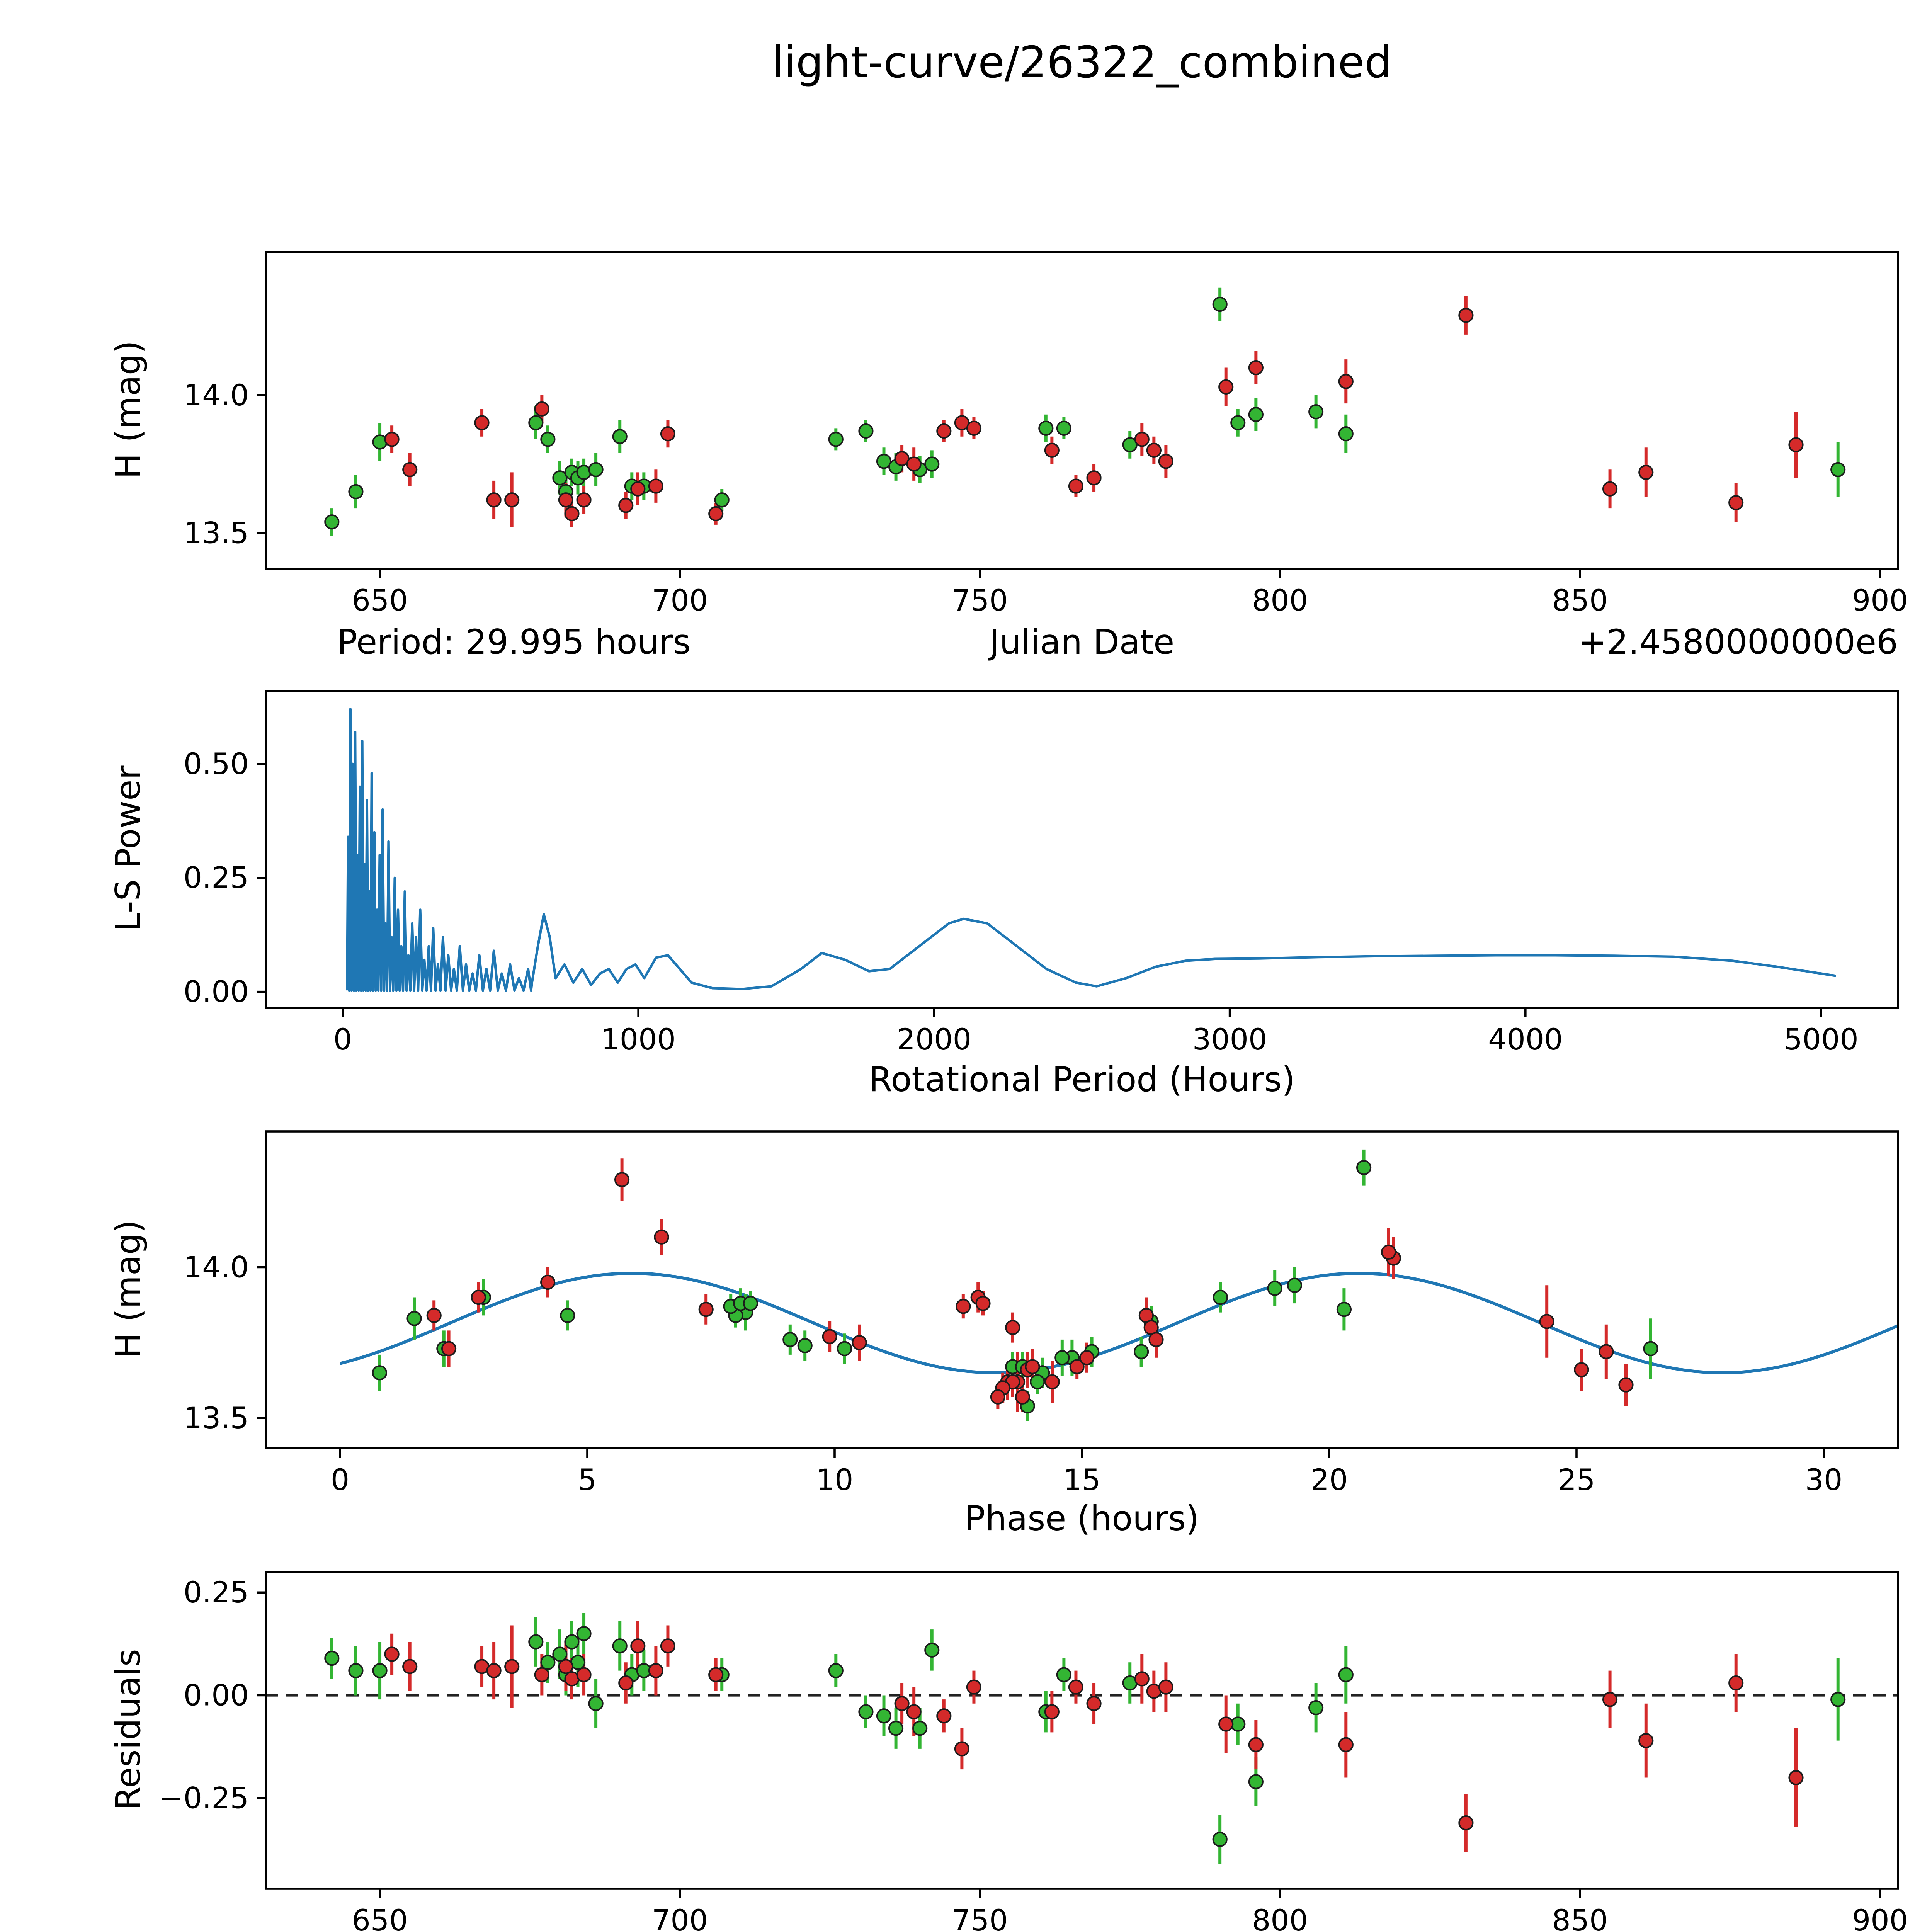 Image resolution: width=1932 pixels, height=1932 pixels. What do you see at coordinates (216, 764) in the screenshot?
I see `svg-text: 0.50` at bounding box center [216, 764].